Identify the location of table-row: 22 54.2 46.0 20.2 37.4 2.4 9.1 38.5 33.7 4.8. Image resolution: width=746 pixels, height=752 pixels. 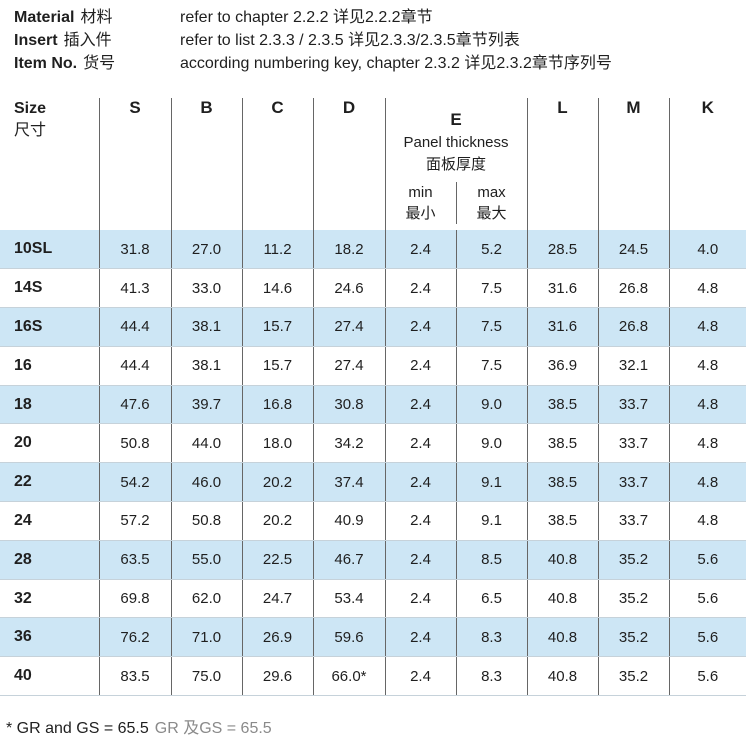
(373, 482).